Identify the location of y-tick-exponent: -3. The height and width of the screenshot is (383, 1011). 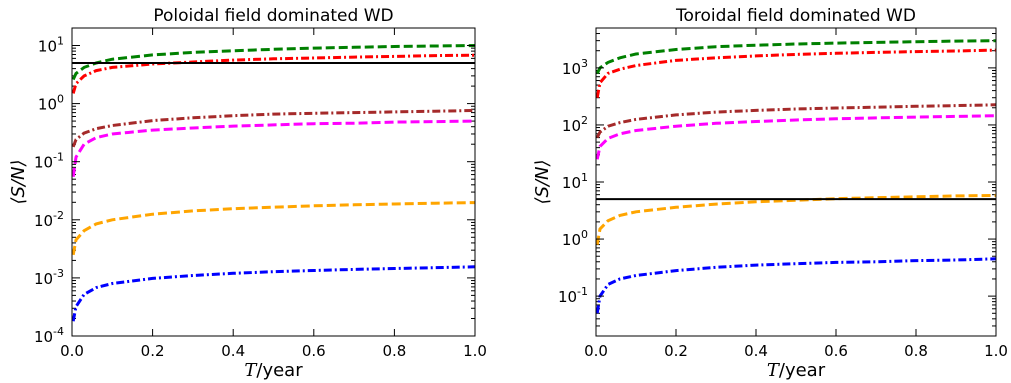
(58, 273).